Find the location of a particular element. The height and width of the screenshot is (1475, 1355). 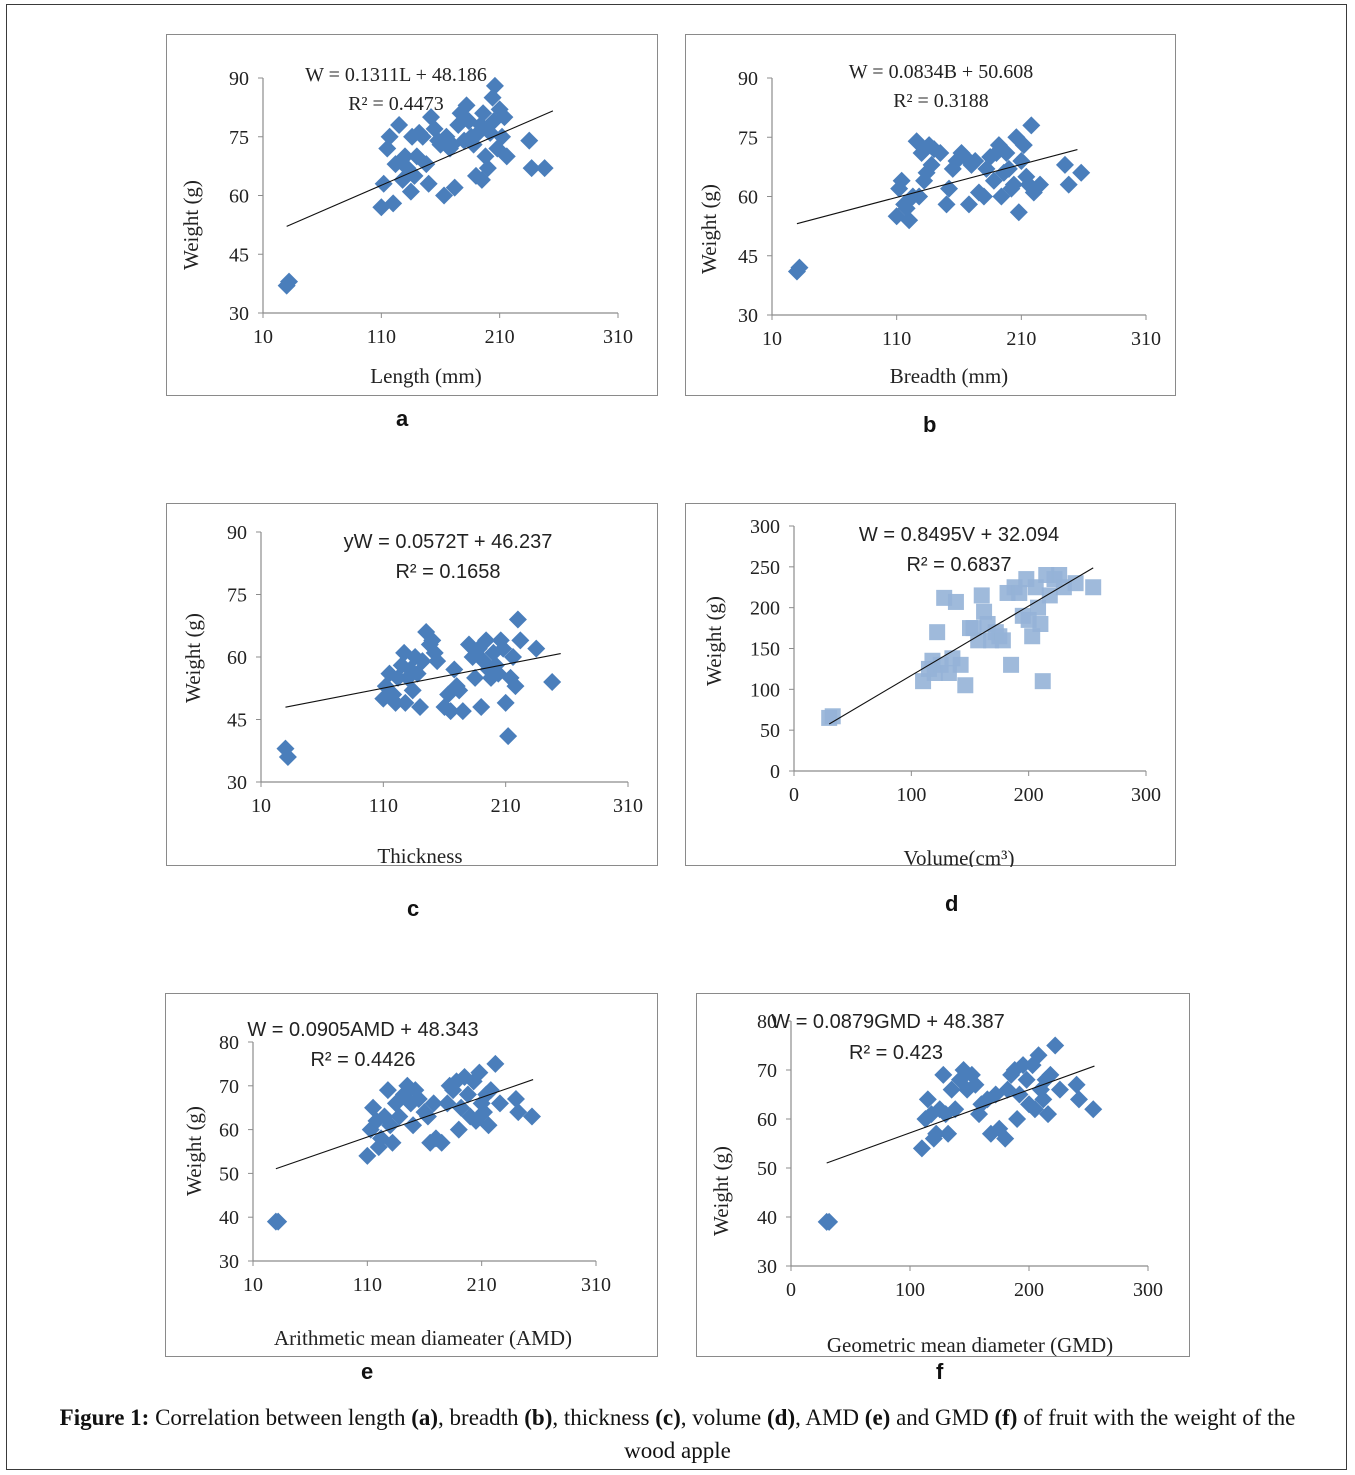

y-tick-label: 75 is located at coordinates (237, 596).